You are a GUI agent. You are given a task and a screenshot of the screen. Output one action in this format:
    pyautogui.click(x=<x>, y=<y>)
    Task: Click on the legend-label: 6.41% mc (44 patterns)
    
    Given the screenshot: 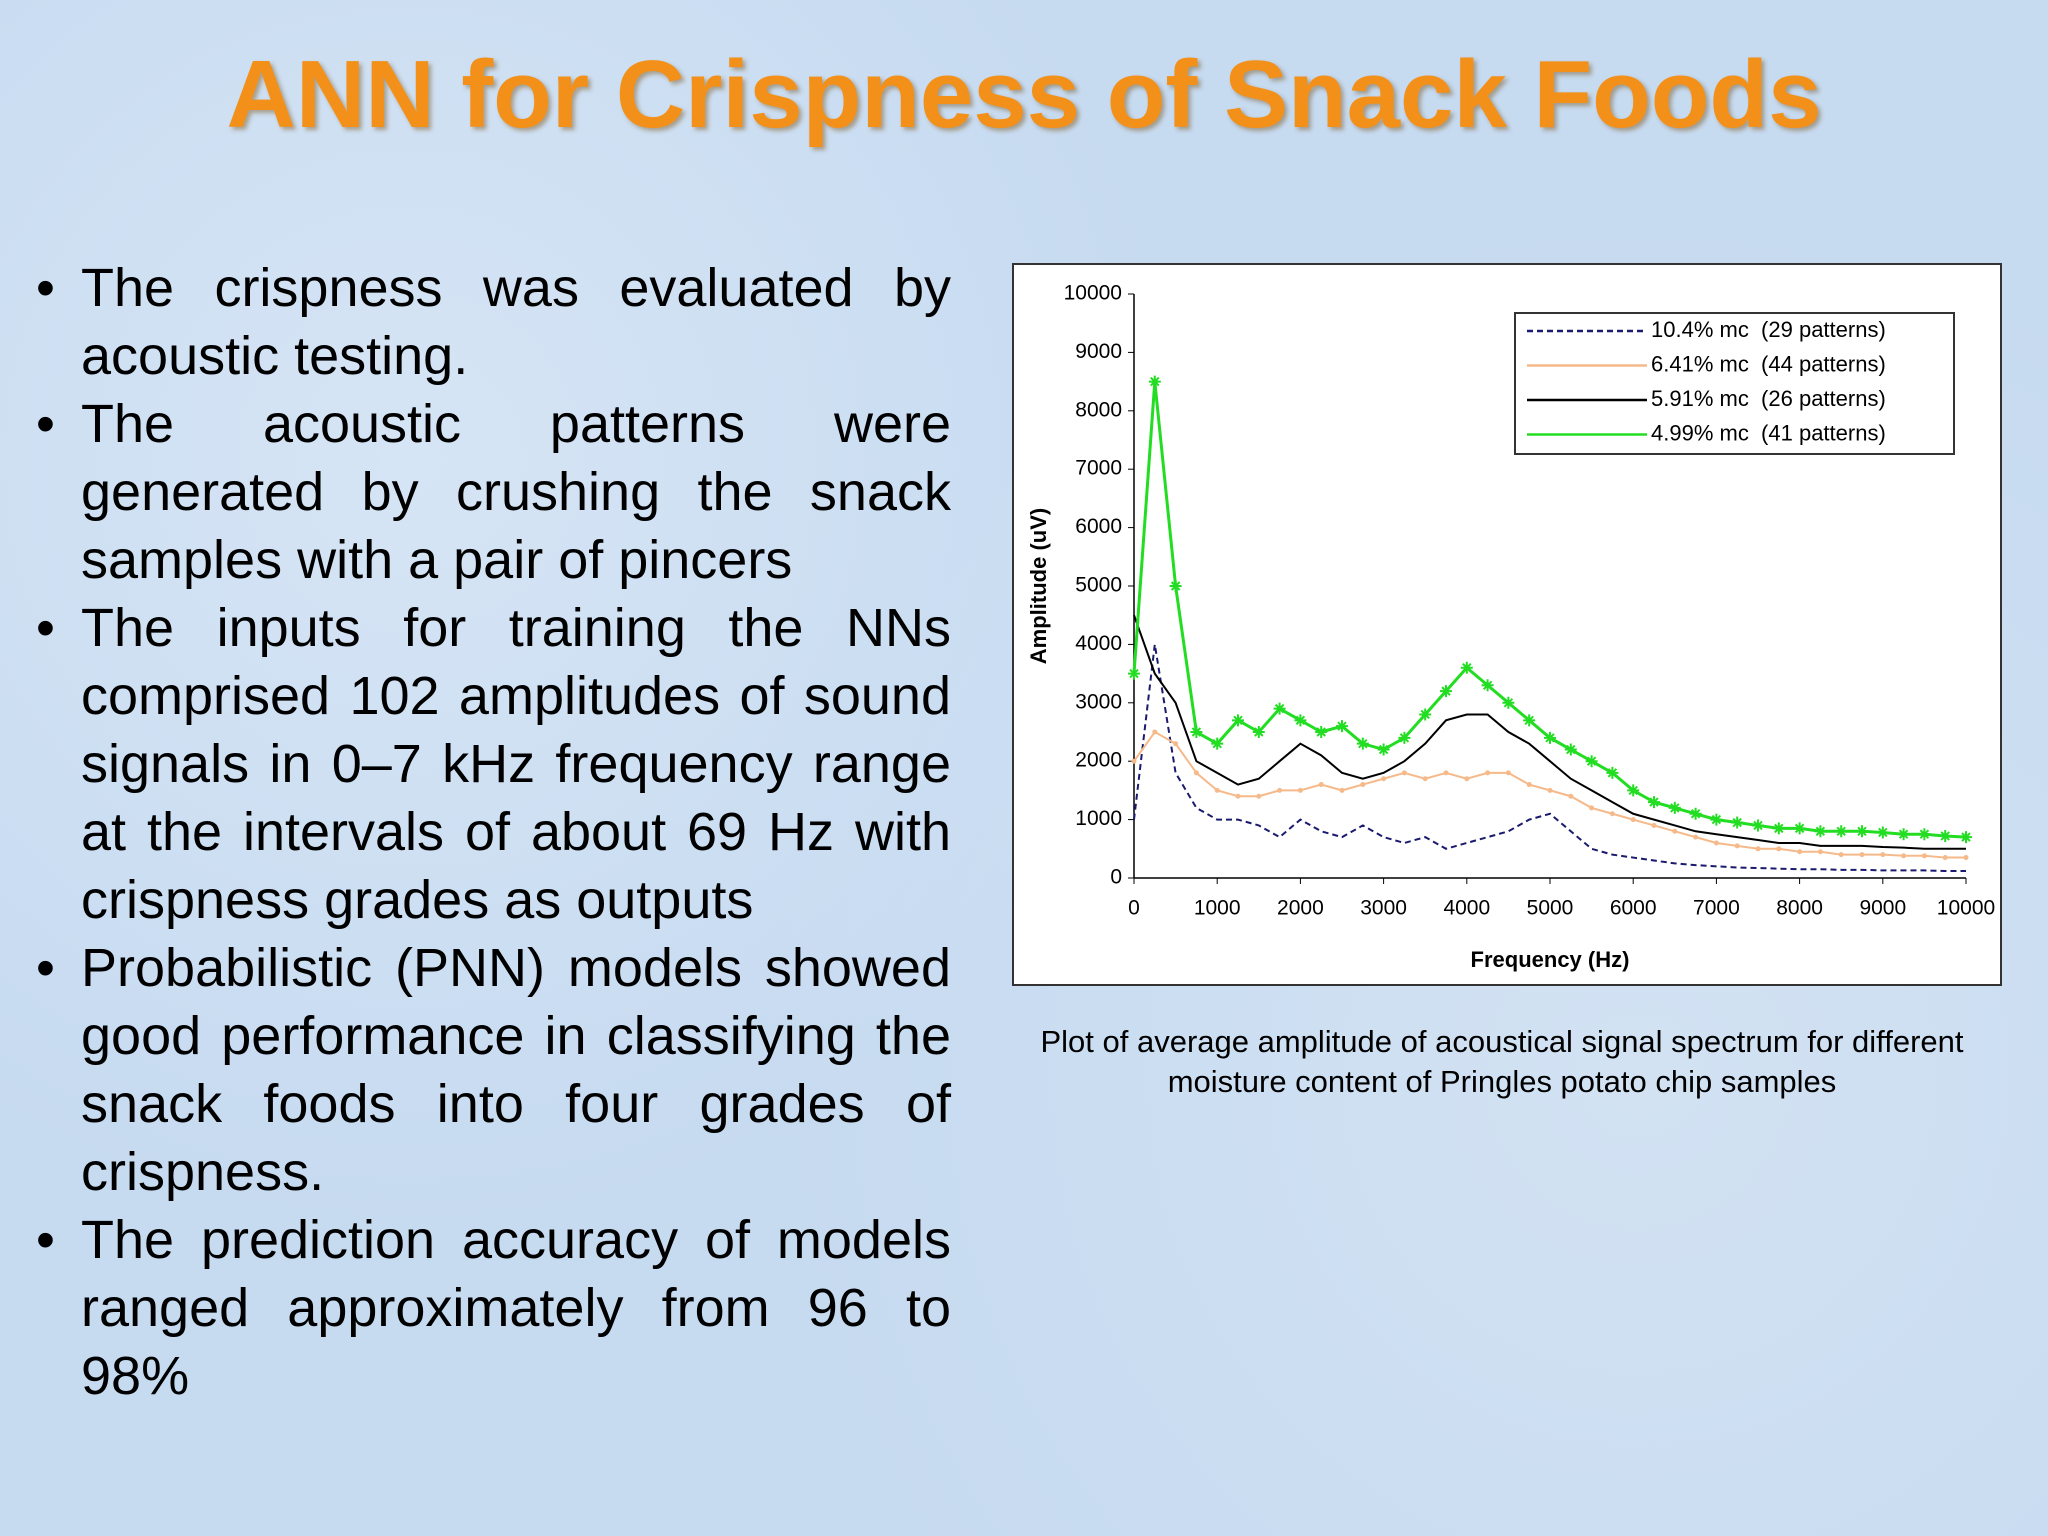 What is the action you would take?
    pyautogui.click(x=1768, y=363)
    